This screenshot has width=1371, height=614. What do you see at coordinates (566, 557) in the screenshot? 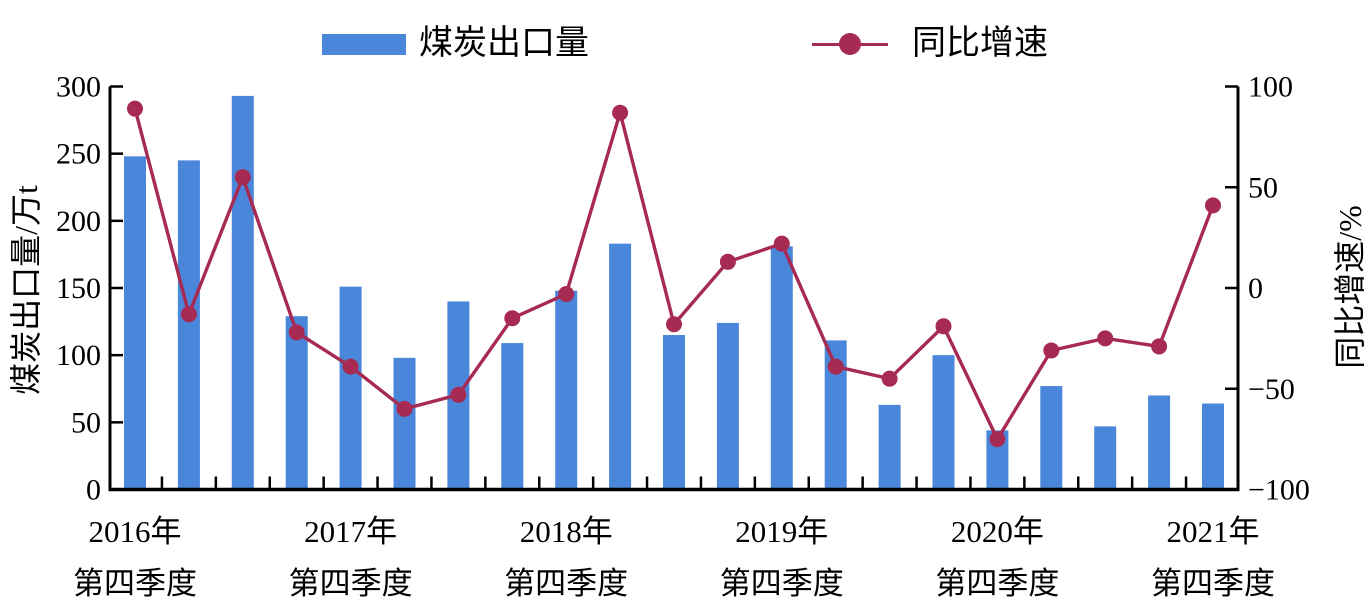
I see `x-axis-label-2018q4: 2018年 第四季度` at bounding box center [566, 557].